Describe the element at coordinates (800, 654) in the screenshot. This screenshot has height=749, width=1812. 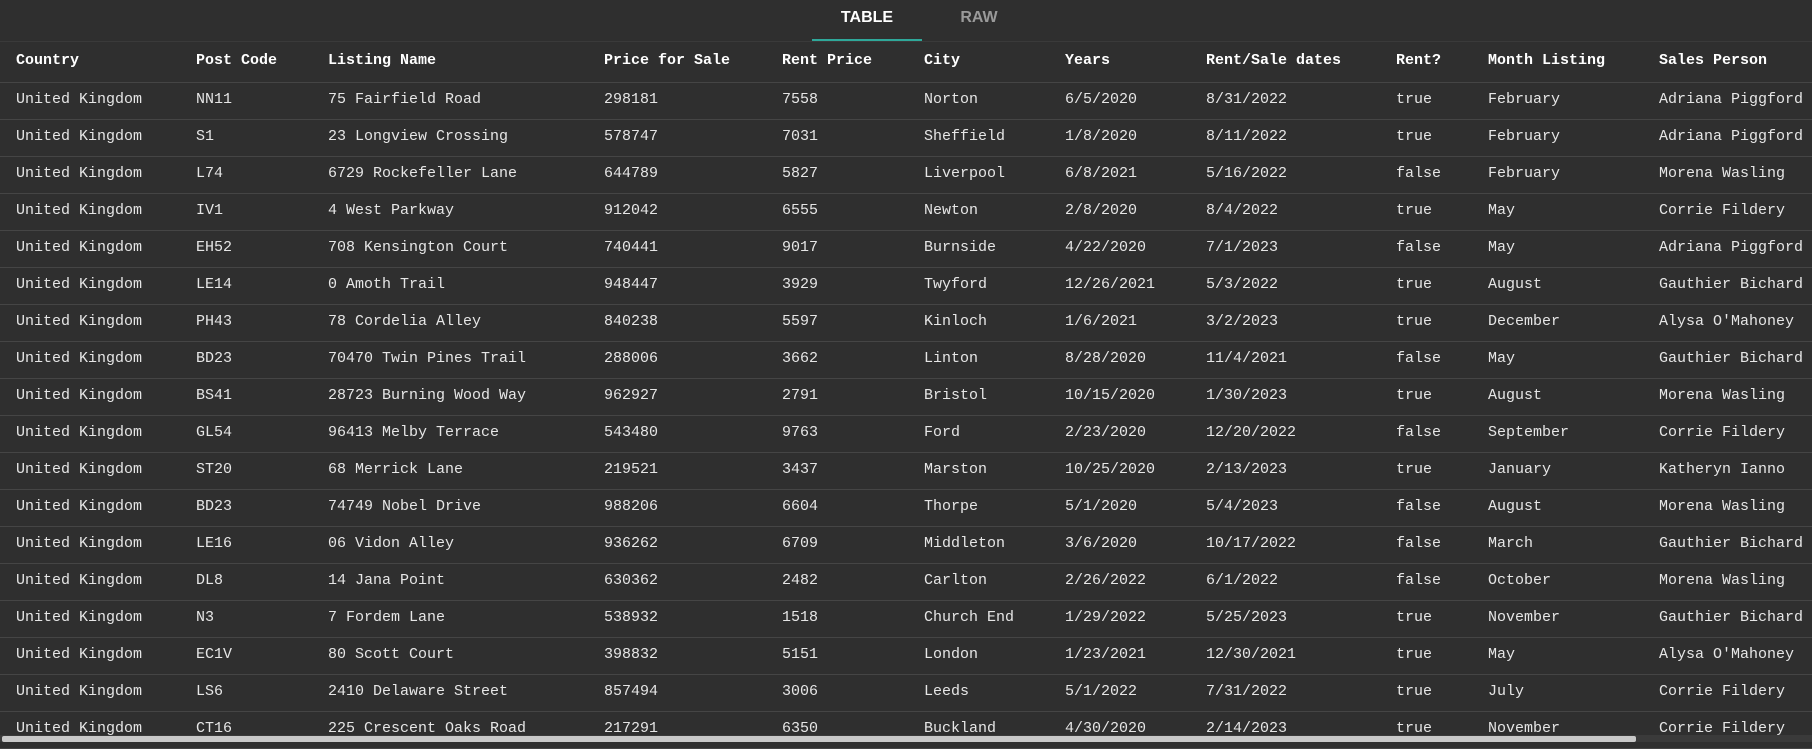
I see `table-cell: 5151` at that location.